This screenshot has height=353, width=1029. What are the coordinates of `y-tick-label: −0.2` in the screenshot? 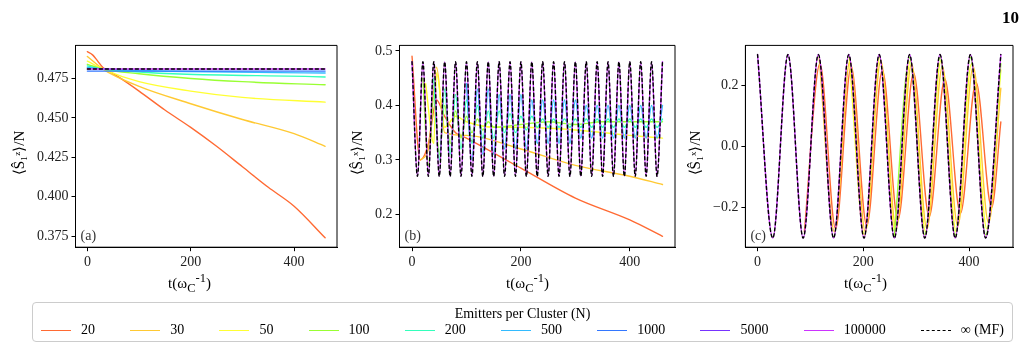 It's located at (725, 207).